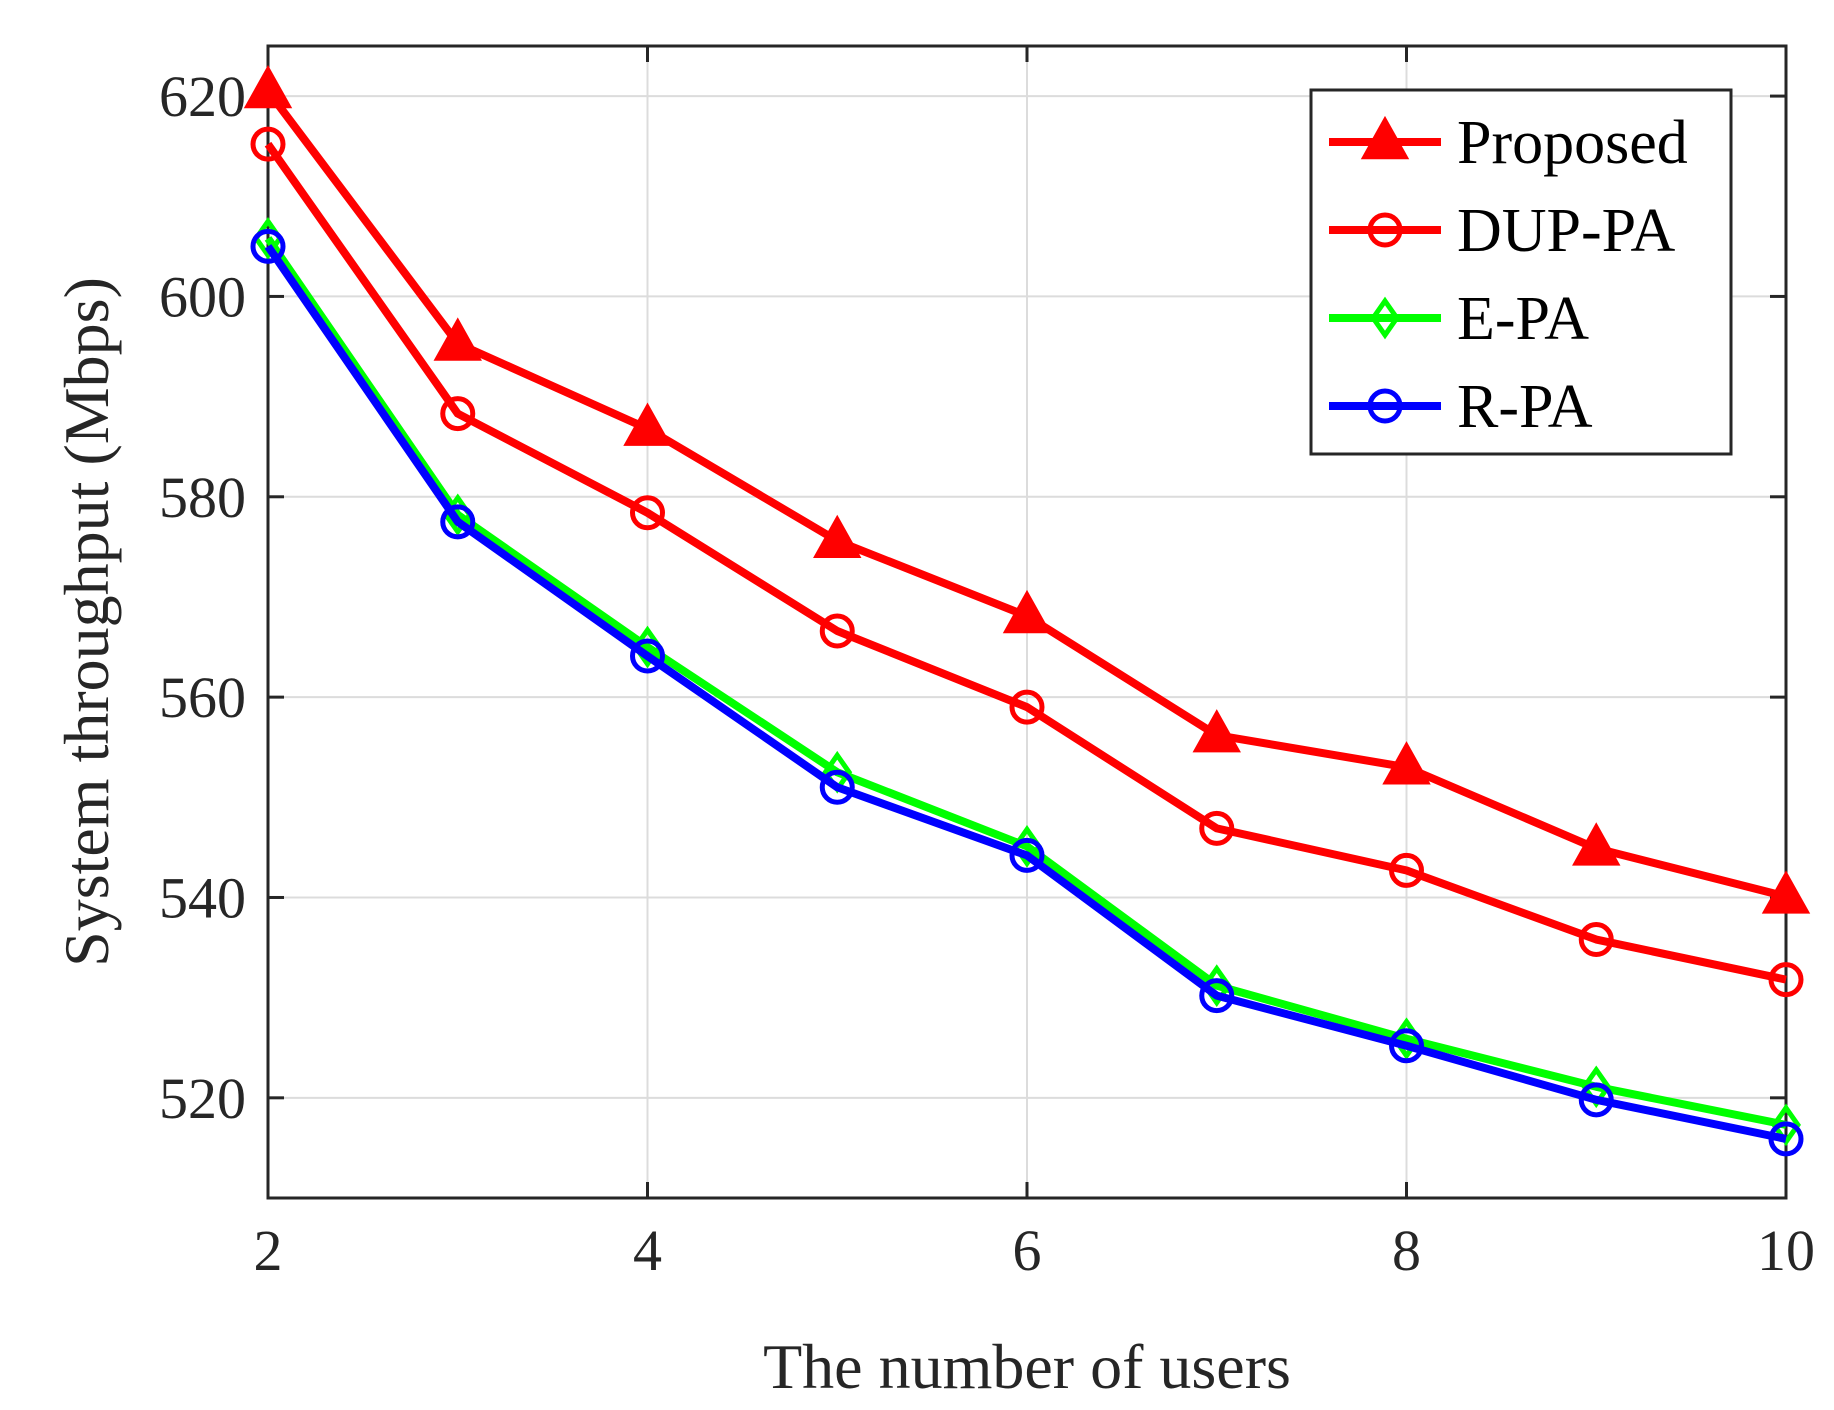 The image size is (1834, 1410). I want to click on x-axis-label: The number of users, so click(1027, 1366).